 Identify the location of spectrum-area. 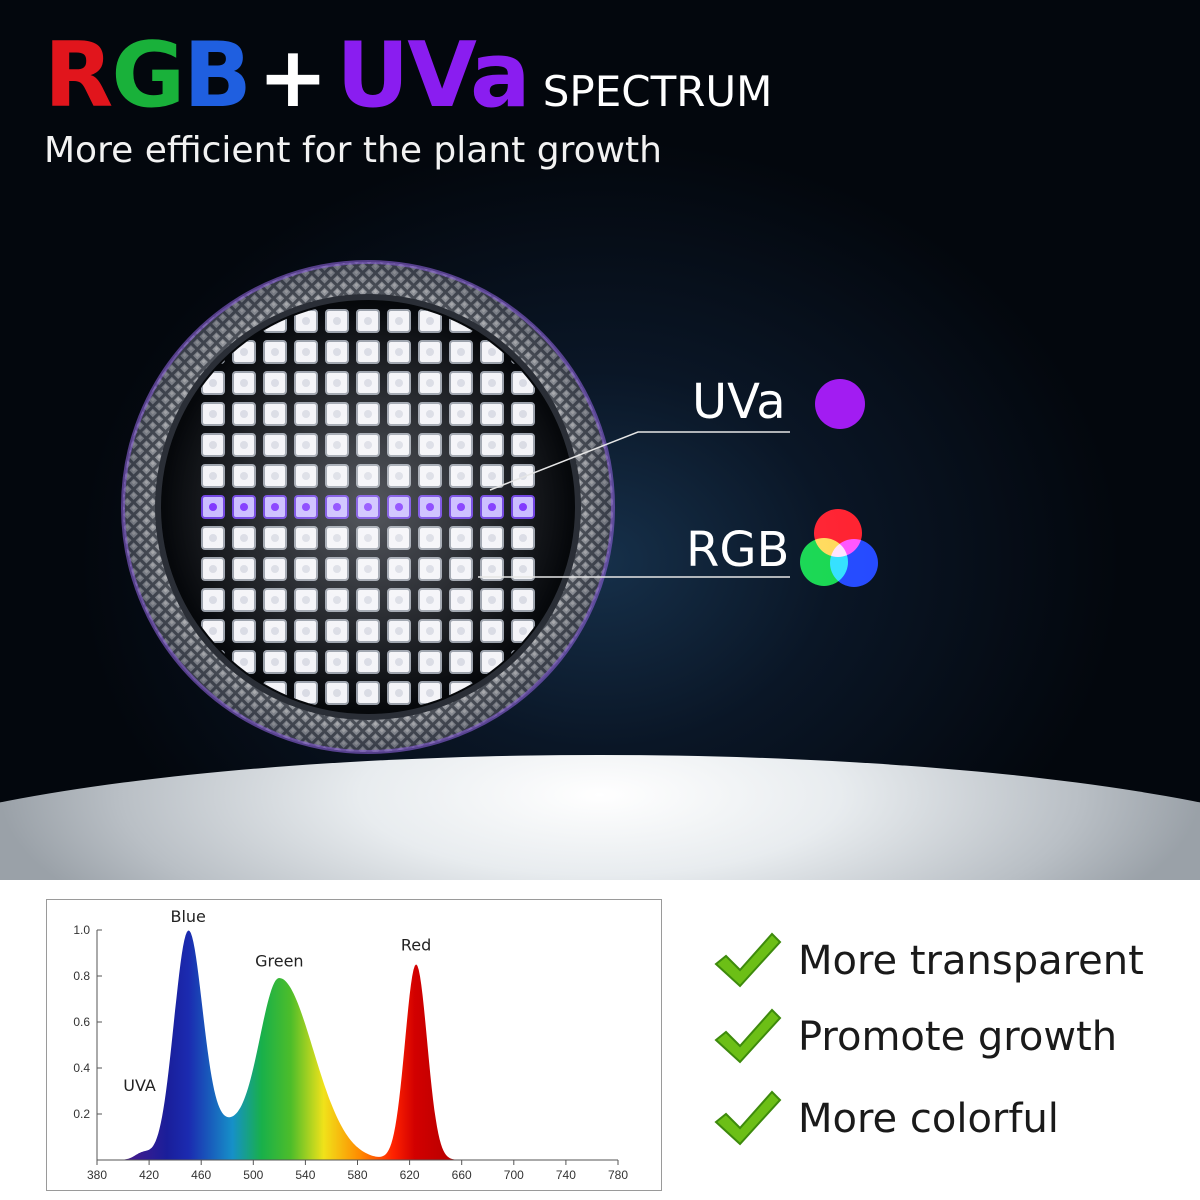
(318, 1045).